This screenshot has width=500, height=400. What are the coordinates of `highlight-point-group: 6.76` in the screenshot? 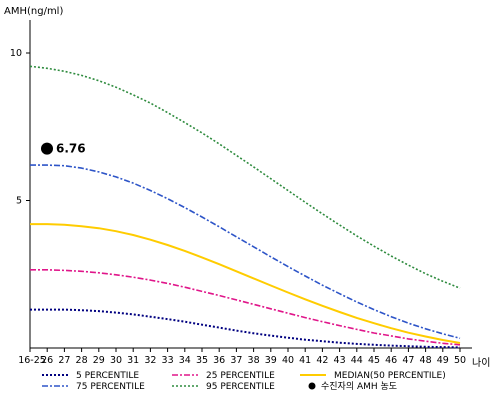 It's located at (63, 149).